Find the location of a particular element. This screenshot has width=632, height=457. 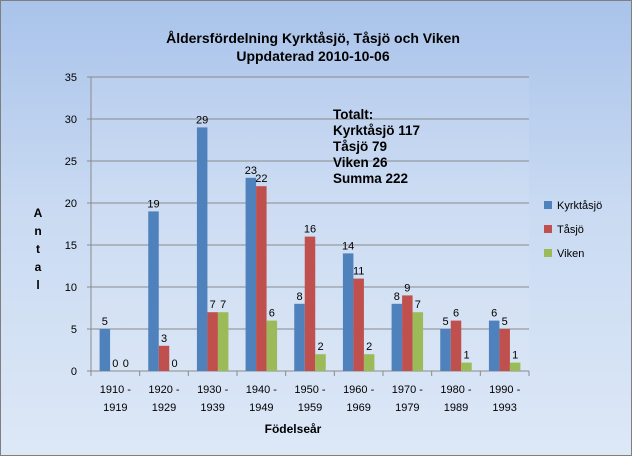

data-label: 9 is located at coordinates (407, 288).